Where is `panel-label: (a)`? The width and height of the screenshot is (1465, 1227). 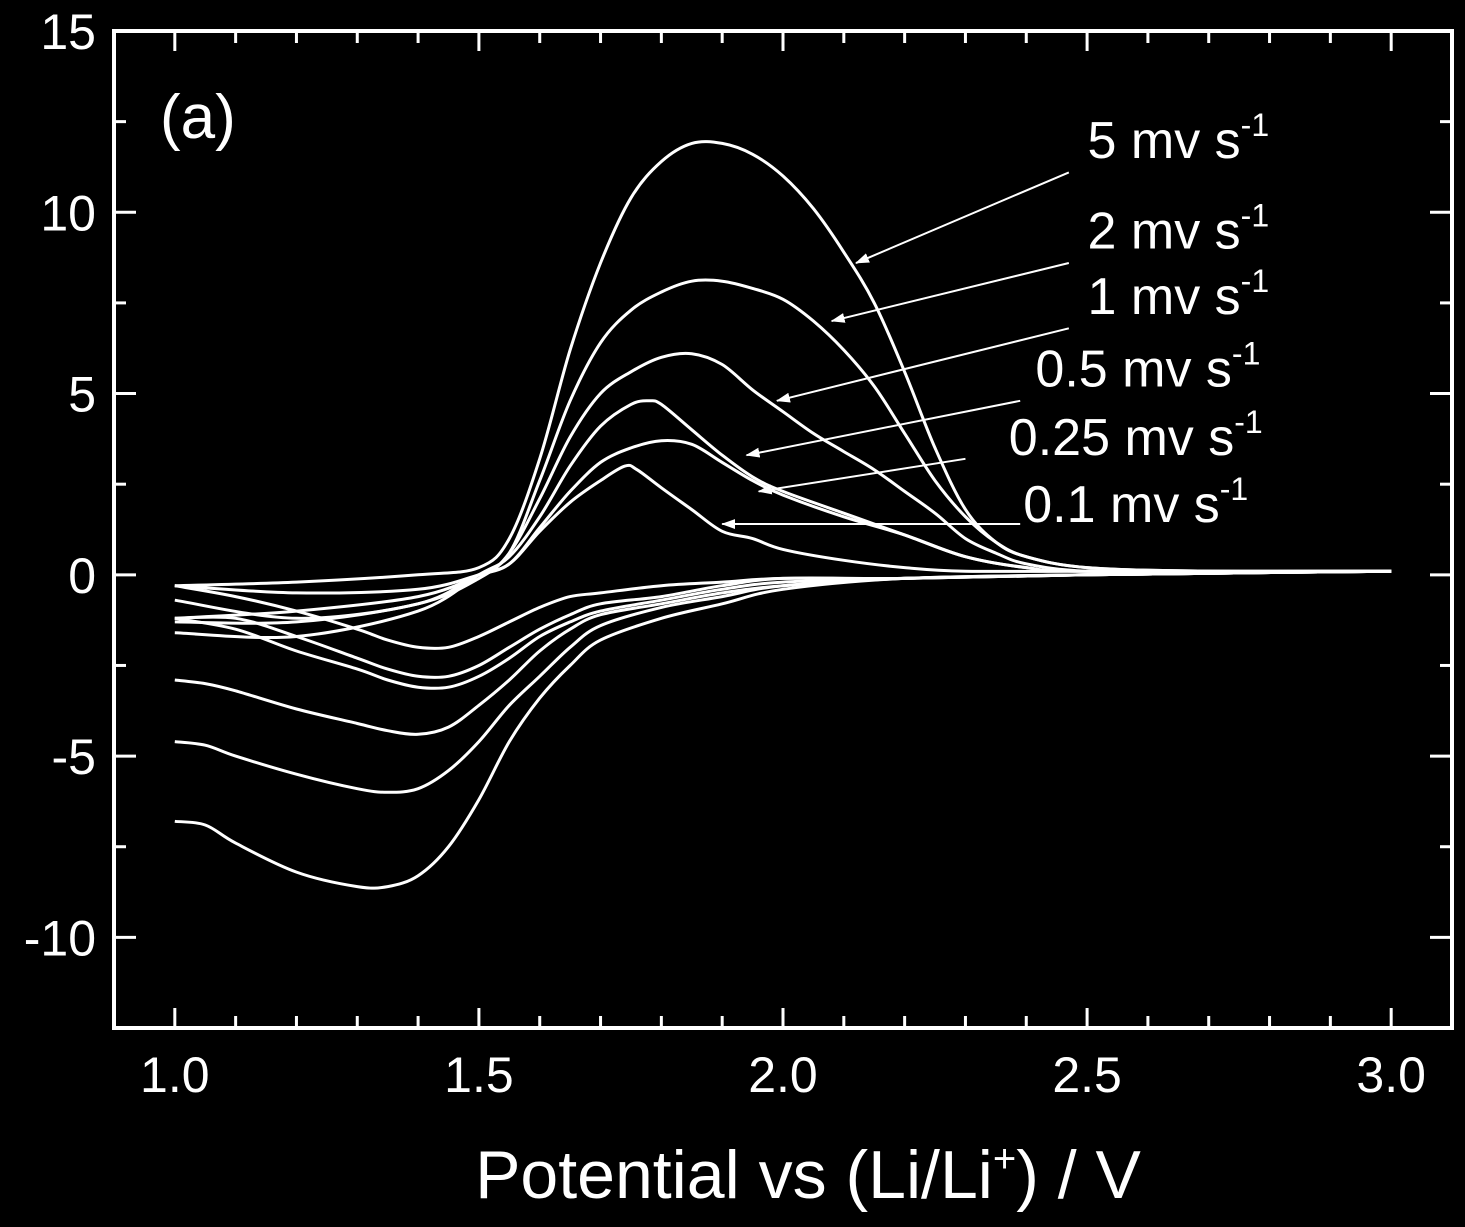
panel-label: (a) is located at coordinates (198, 117).